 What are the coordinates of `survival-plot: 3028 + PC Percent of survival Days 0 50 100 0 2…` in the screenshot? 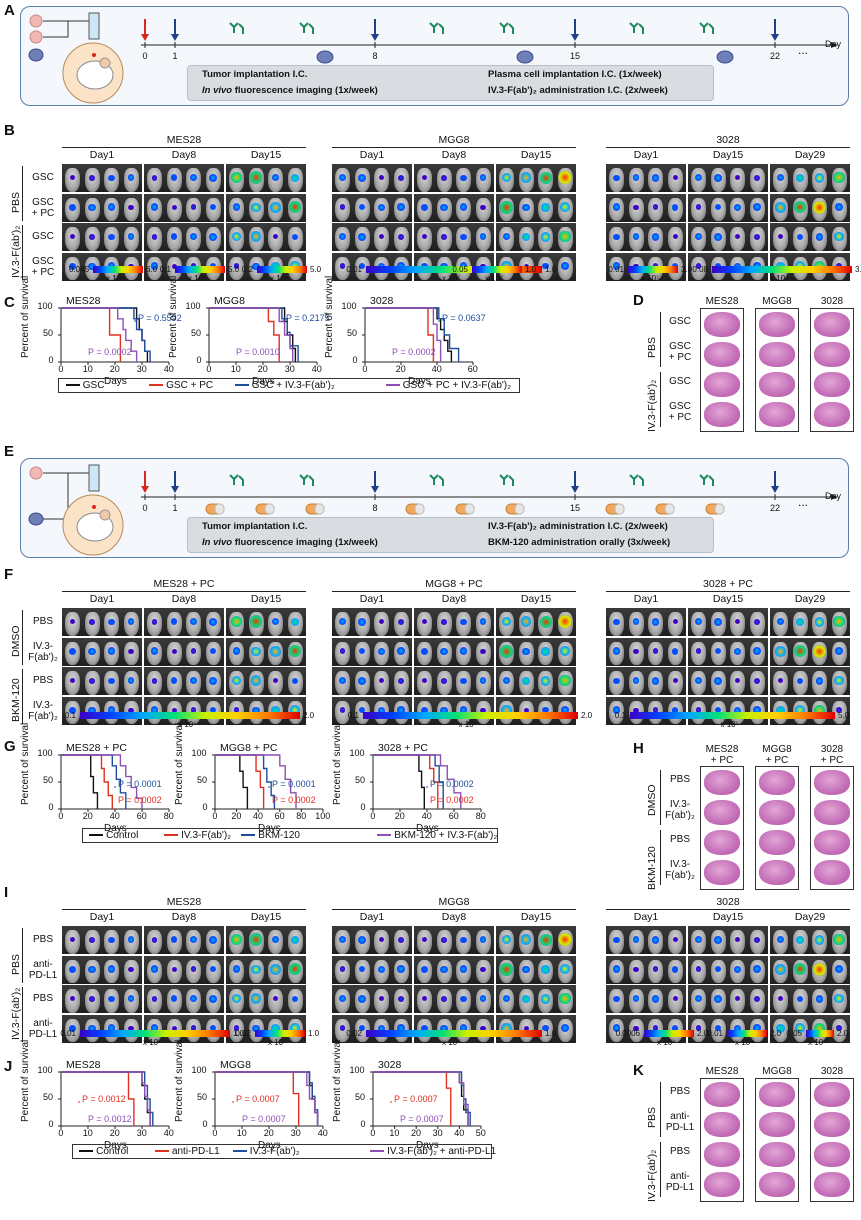 It's located at (409, 781).